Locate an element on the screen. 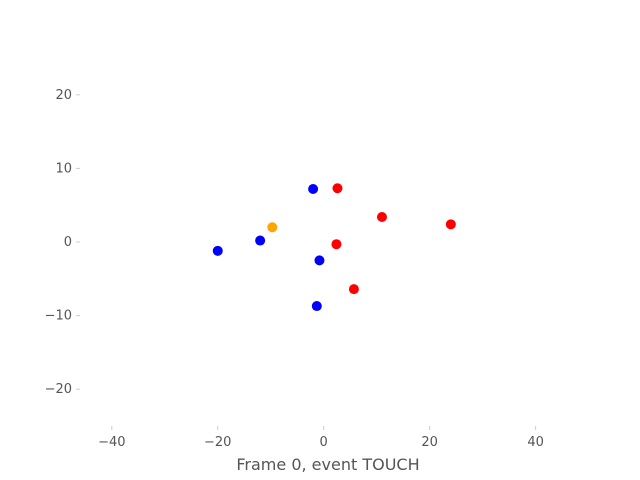 This screenshot has height=480, width=640. y-tick-label: −20 is located at coordinates (58, 389).